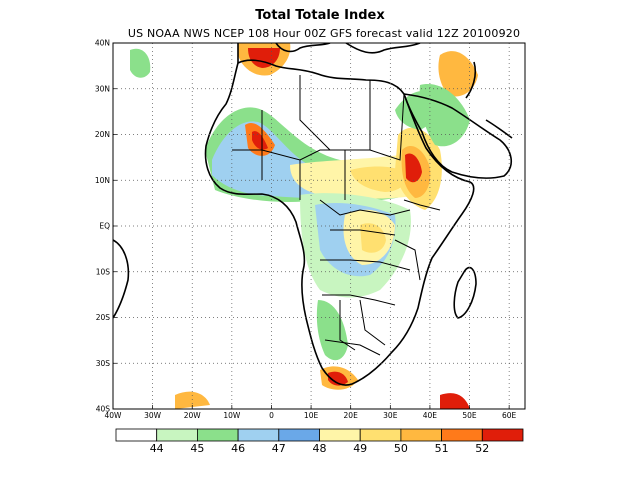 This screenshot has height=480, width=640. I want to click on colorbar-label: 47, so click(279, 448).